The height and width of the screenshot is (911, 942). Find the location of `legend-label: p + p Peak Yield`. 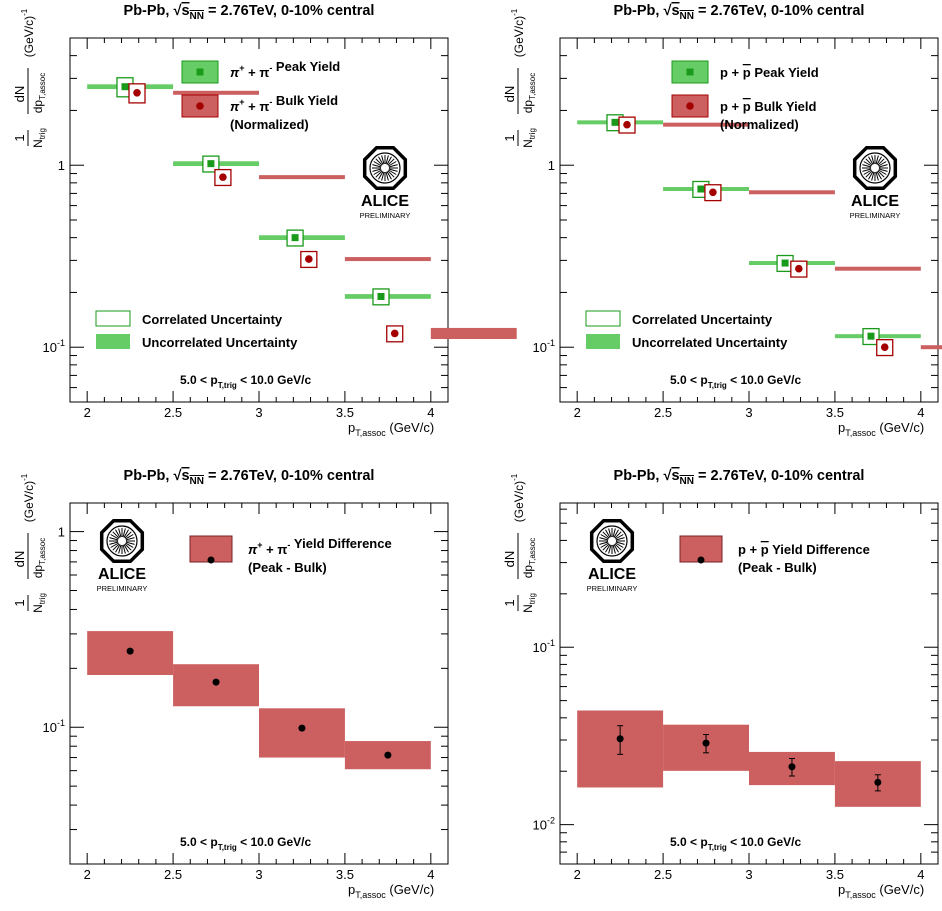

legend-label: p + p Peak Yield is located at coordinates (769, 72).